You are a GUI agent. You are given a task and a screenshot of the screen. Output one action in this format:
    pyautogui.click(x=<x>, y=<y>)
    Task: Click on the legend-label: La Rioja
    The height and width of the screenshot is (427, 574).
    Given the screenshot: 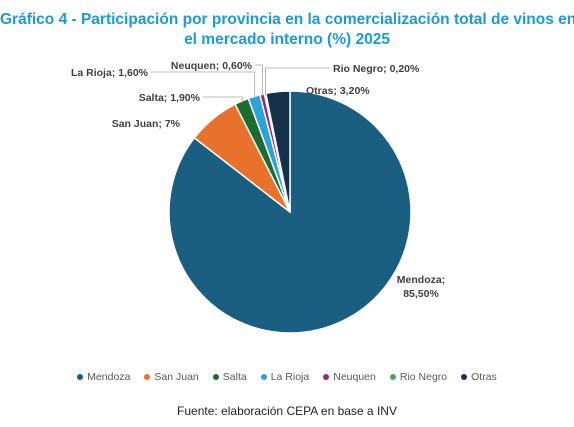 What is the action you would take?
    pyautogui.click(x=290, y=377)
    